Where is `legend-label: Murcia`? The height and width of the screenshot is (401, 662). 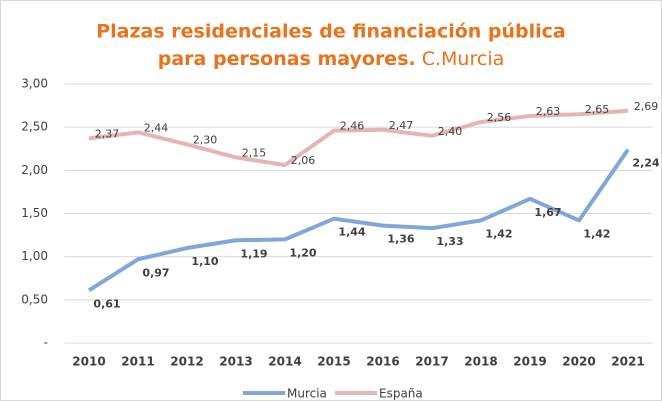
legend-label: Murcia is located at coordinates (307, 394).